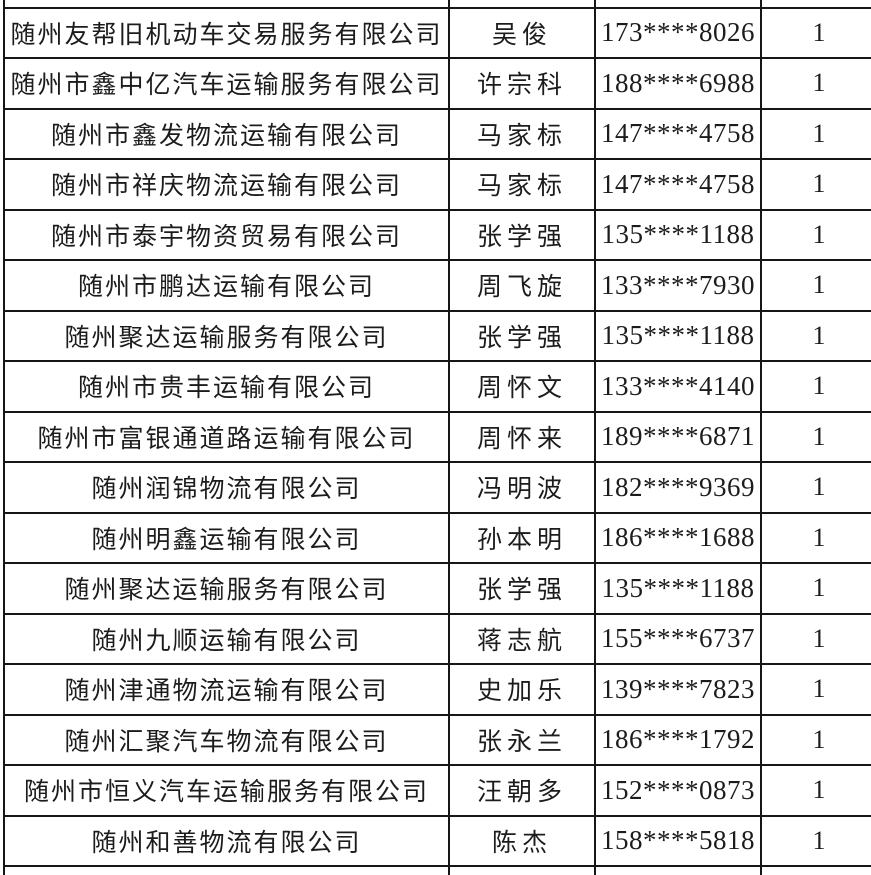 The width and height of the screenshot is (871, 875). Describe the element at coordinates (678, 386) in the screenshot. I see `phone-cell: 133****4140` at that location.